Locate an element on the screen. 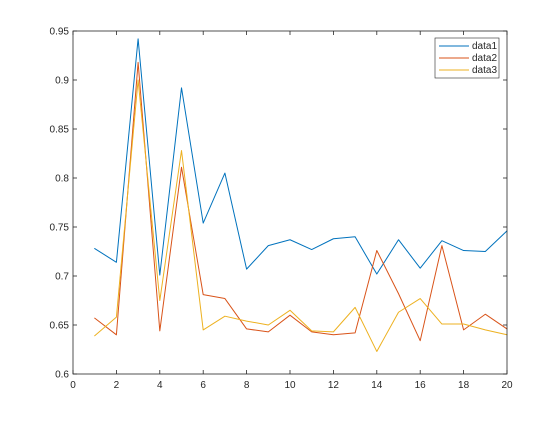 This screenshot has width=560, height=425. x-tick-label: 6 is located at coordinates (203, 385).